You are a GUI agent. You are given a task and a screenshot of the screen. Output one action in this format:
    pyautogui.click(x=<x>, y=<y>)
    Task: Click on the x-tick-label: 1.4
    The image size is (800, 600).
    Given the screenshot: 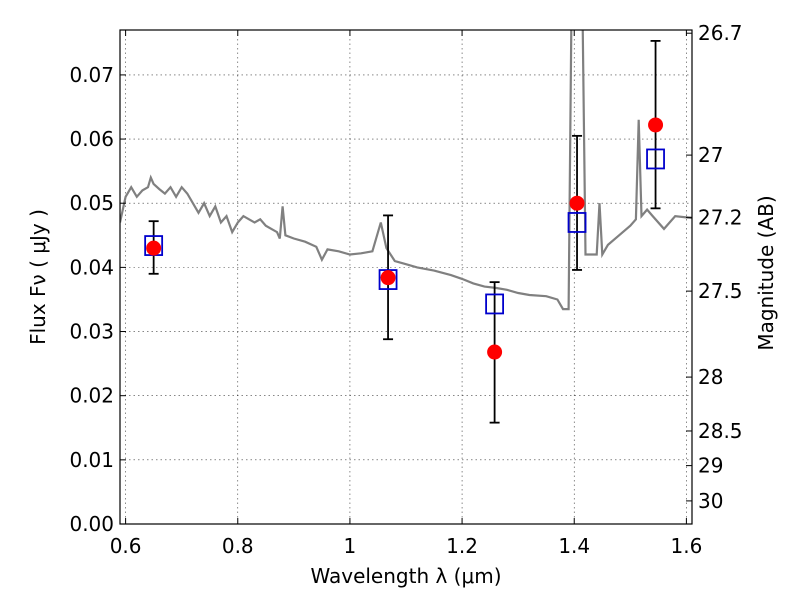 What is the action you would take?
    pyautogui.click(x=574, y=546)
    